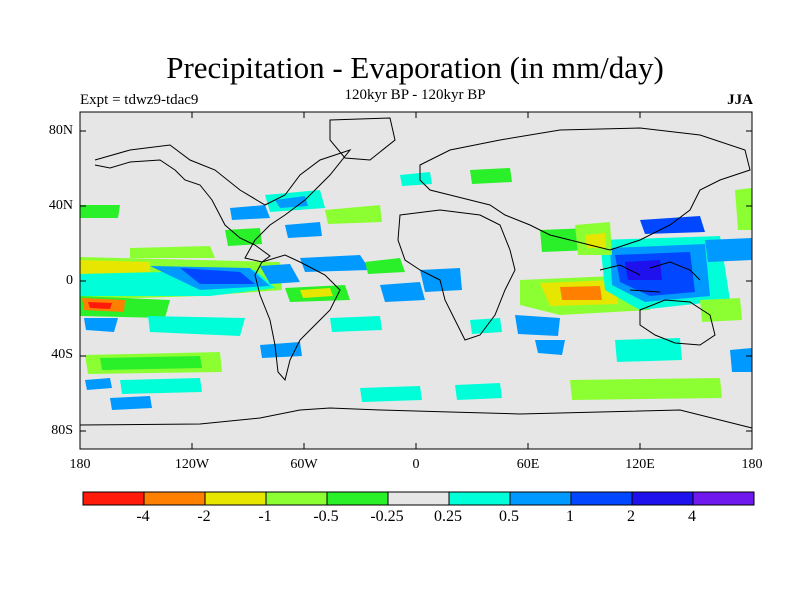 The image size is (800, 600). I want to click on lat-label-40s: 40S, so click(62, 354).